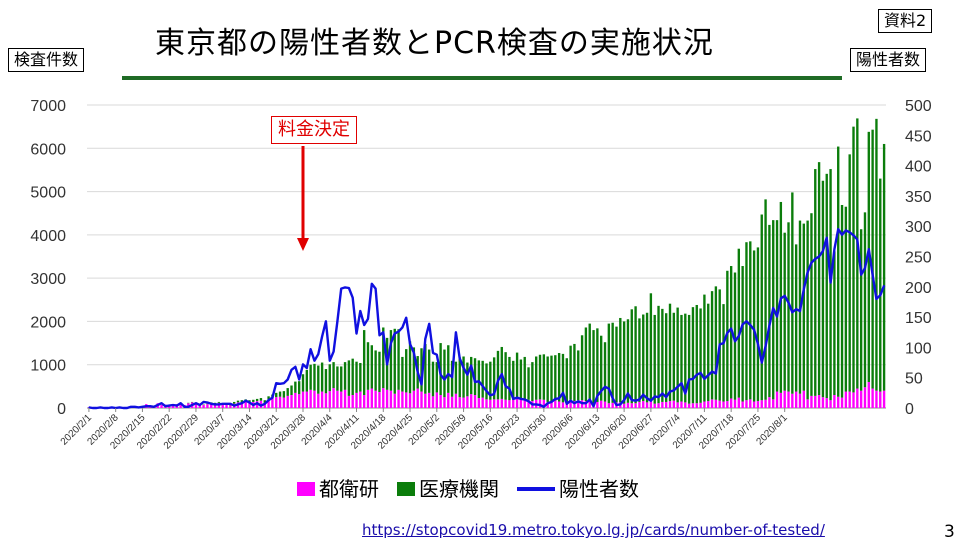 The height and width of the screenshot is (551, 969). What do you see at coordinates (61, 409) in the screenshot?
I see `y-left-tick-label: 0` at bounding box center [61, 409].